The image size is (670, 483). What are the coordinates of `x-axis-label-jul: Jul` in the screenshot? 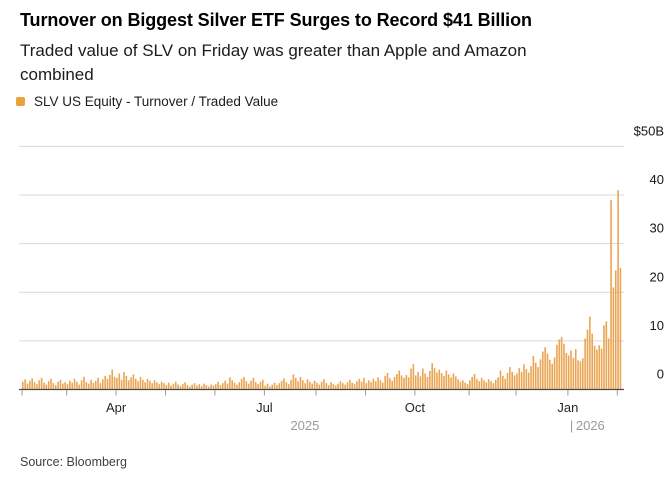 It's located at (264, 407).